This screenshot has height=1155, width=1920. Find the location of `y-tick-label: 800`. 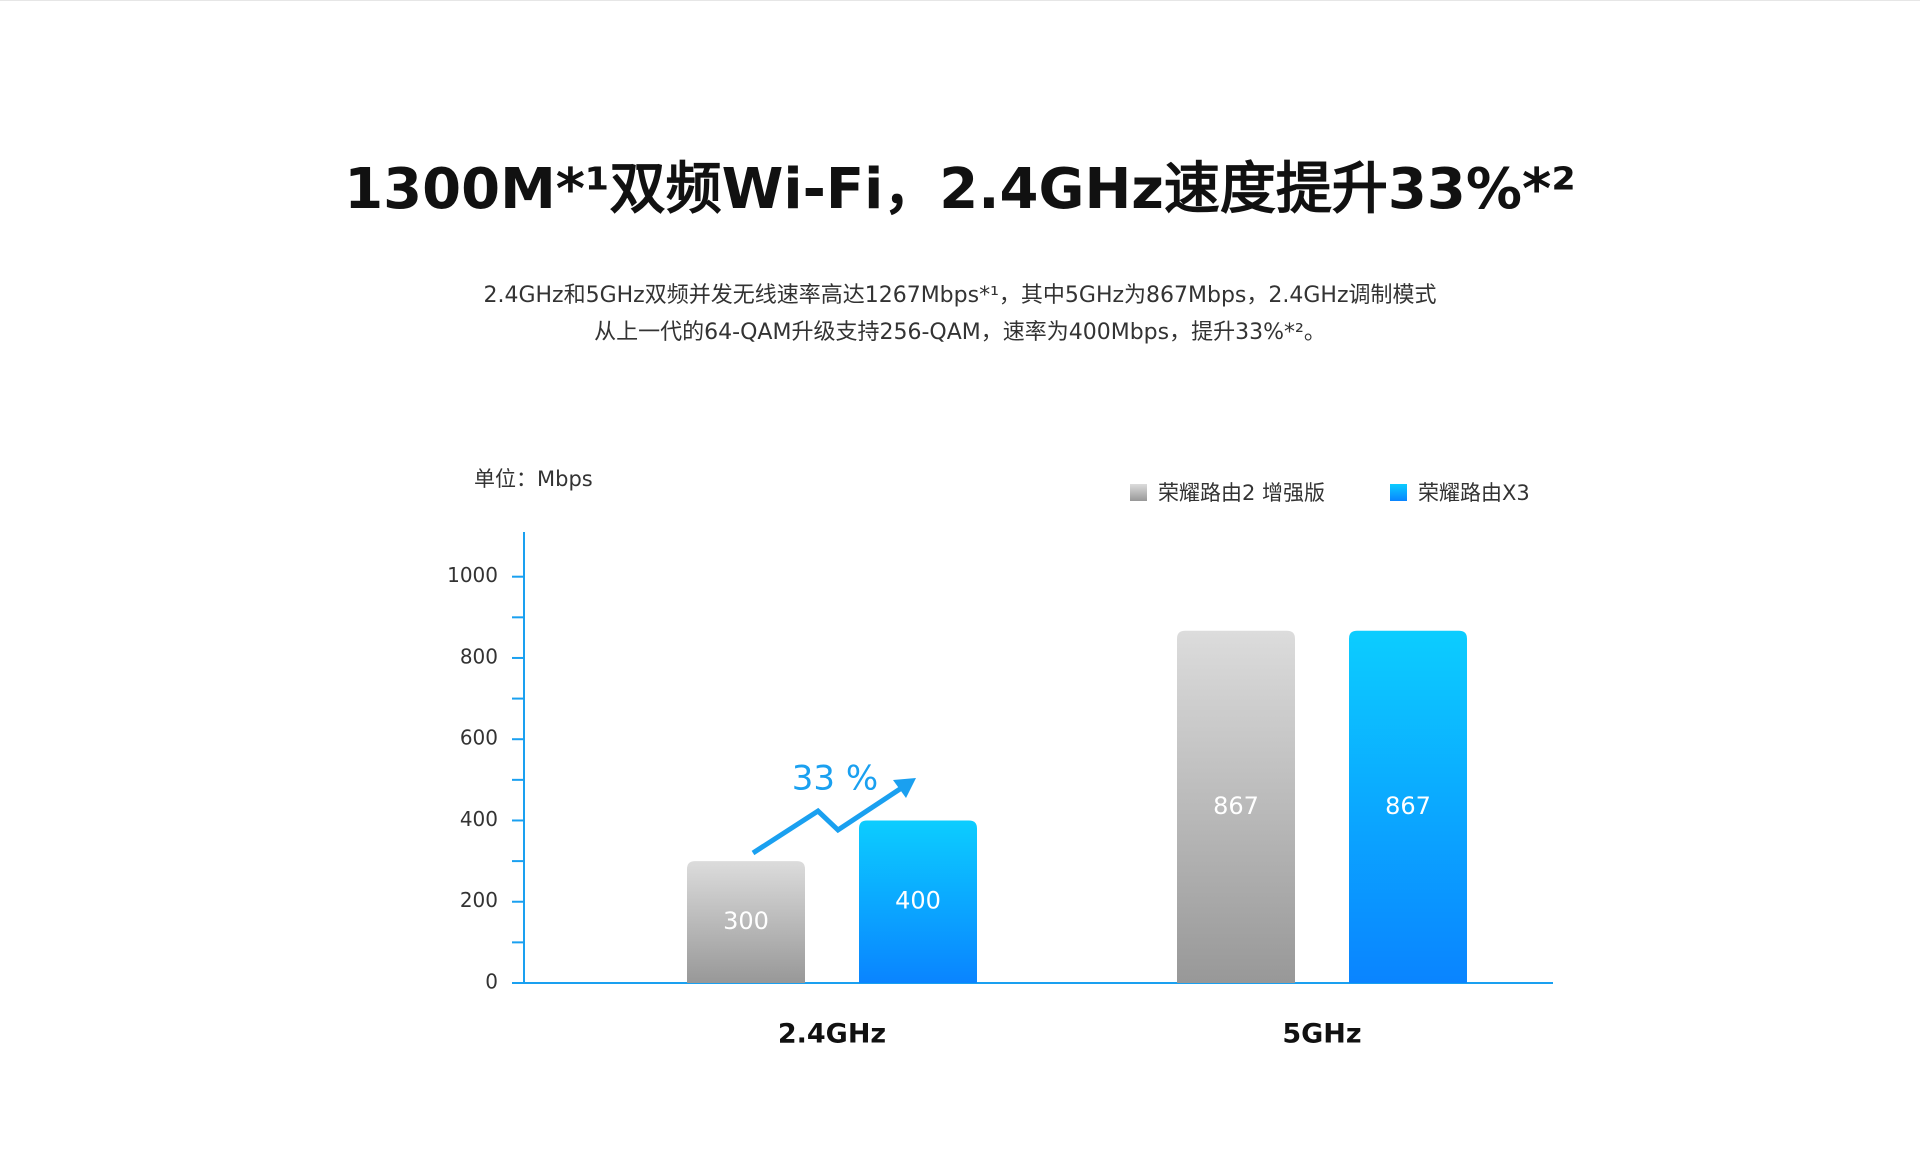

y-tick-label: 800 is located at coordinates (479, 656).